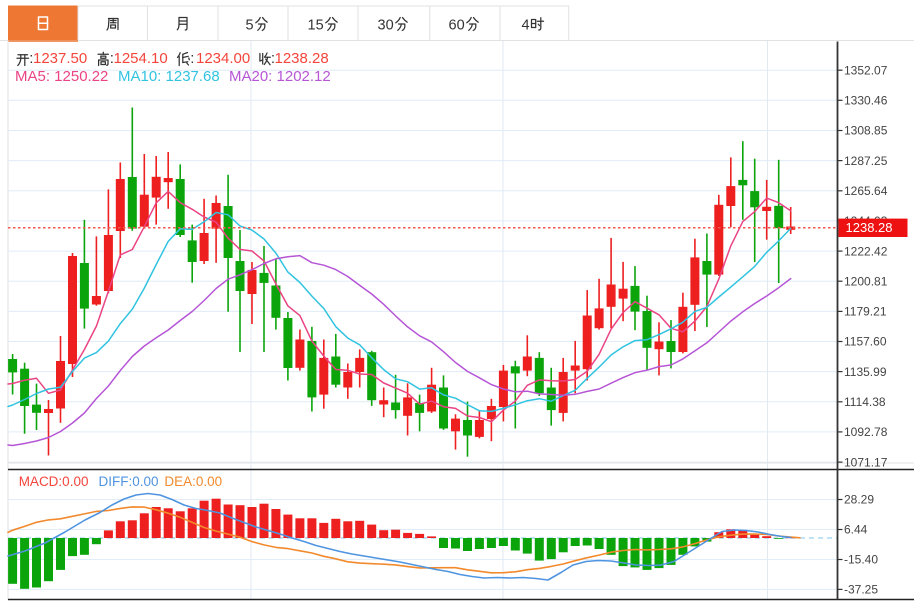 The width and height of the screenshot is (914, 602). I want to click on svg-text: 1352.07, so click(866, 70).